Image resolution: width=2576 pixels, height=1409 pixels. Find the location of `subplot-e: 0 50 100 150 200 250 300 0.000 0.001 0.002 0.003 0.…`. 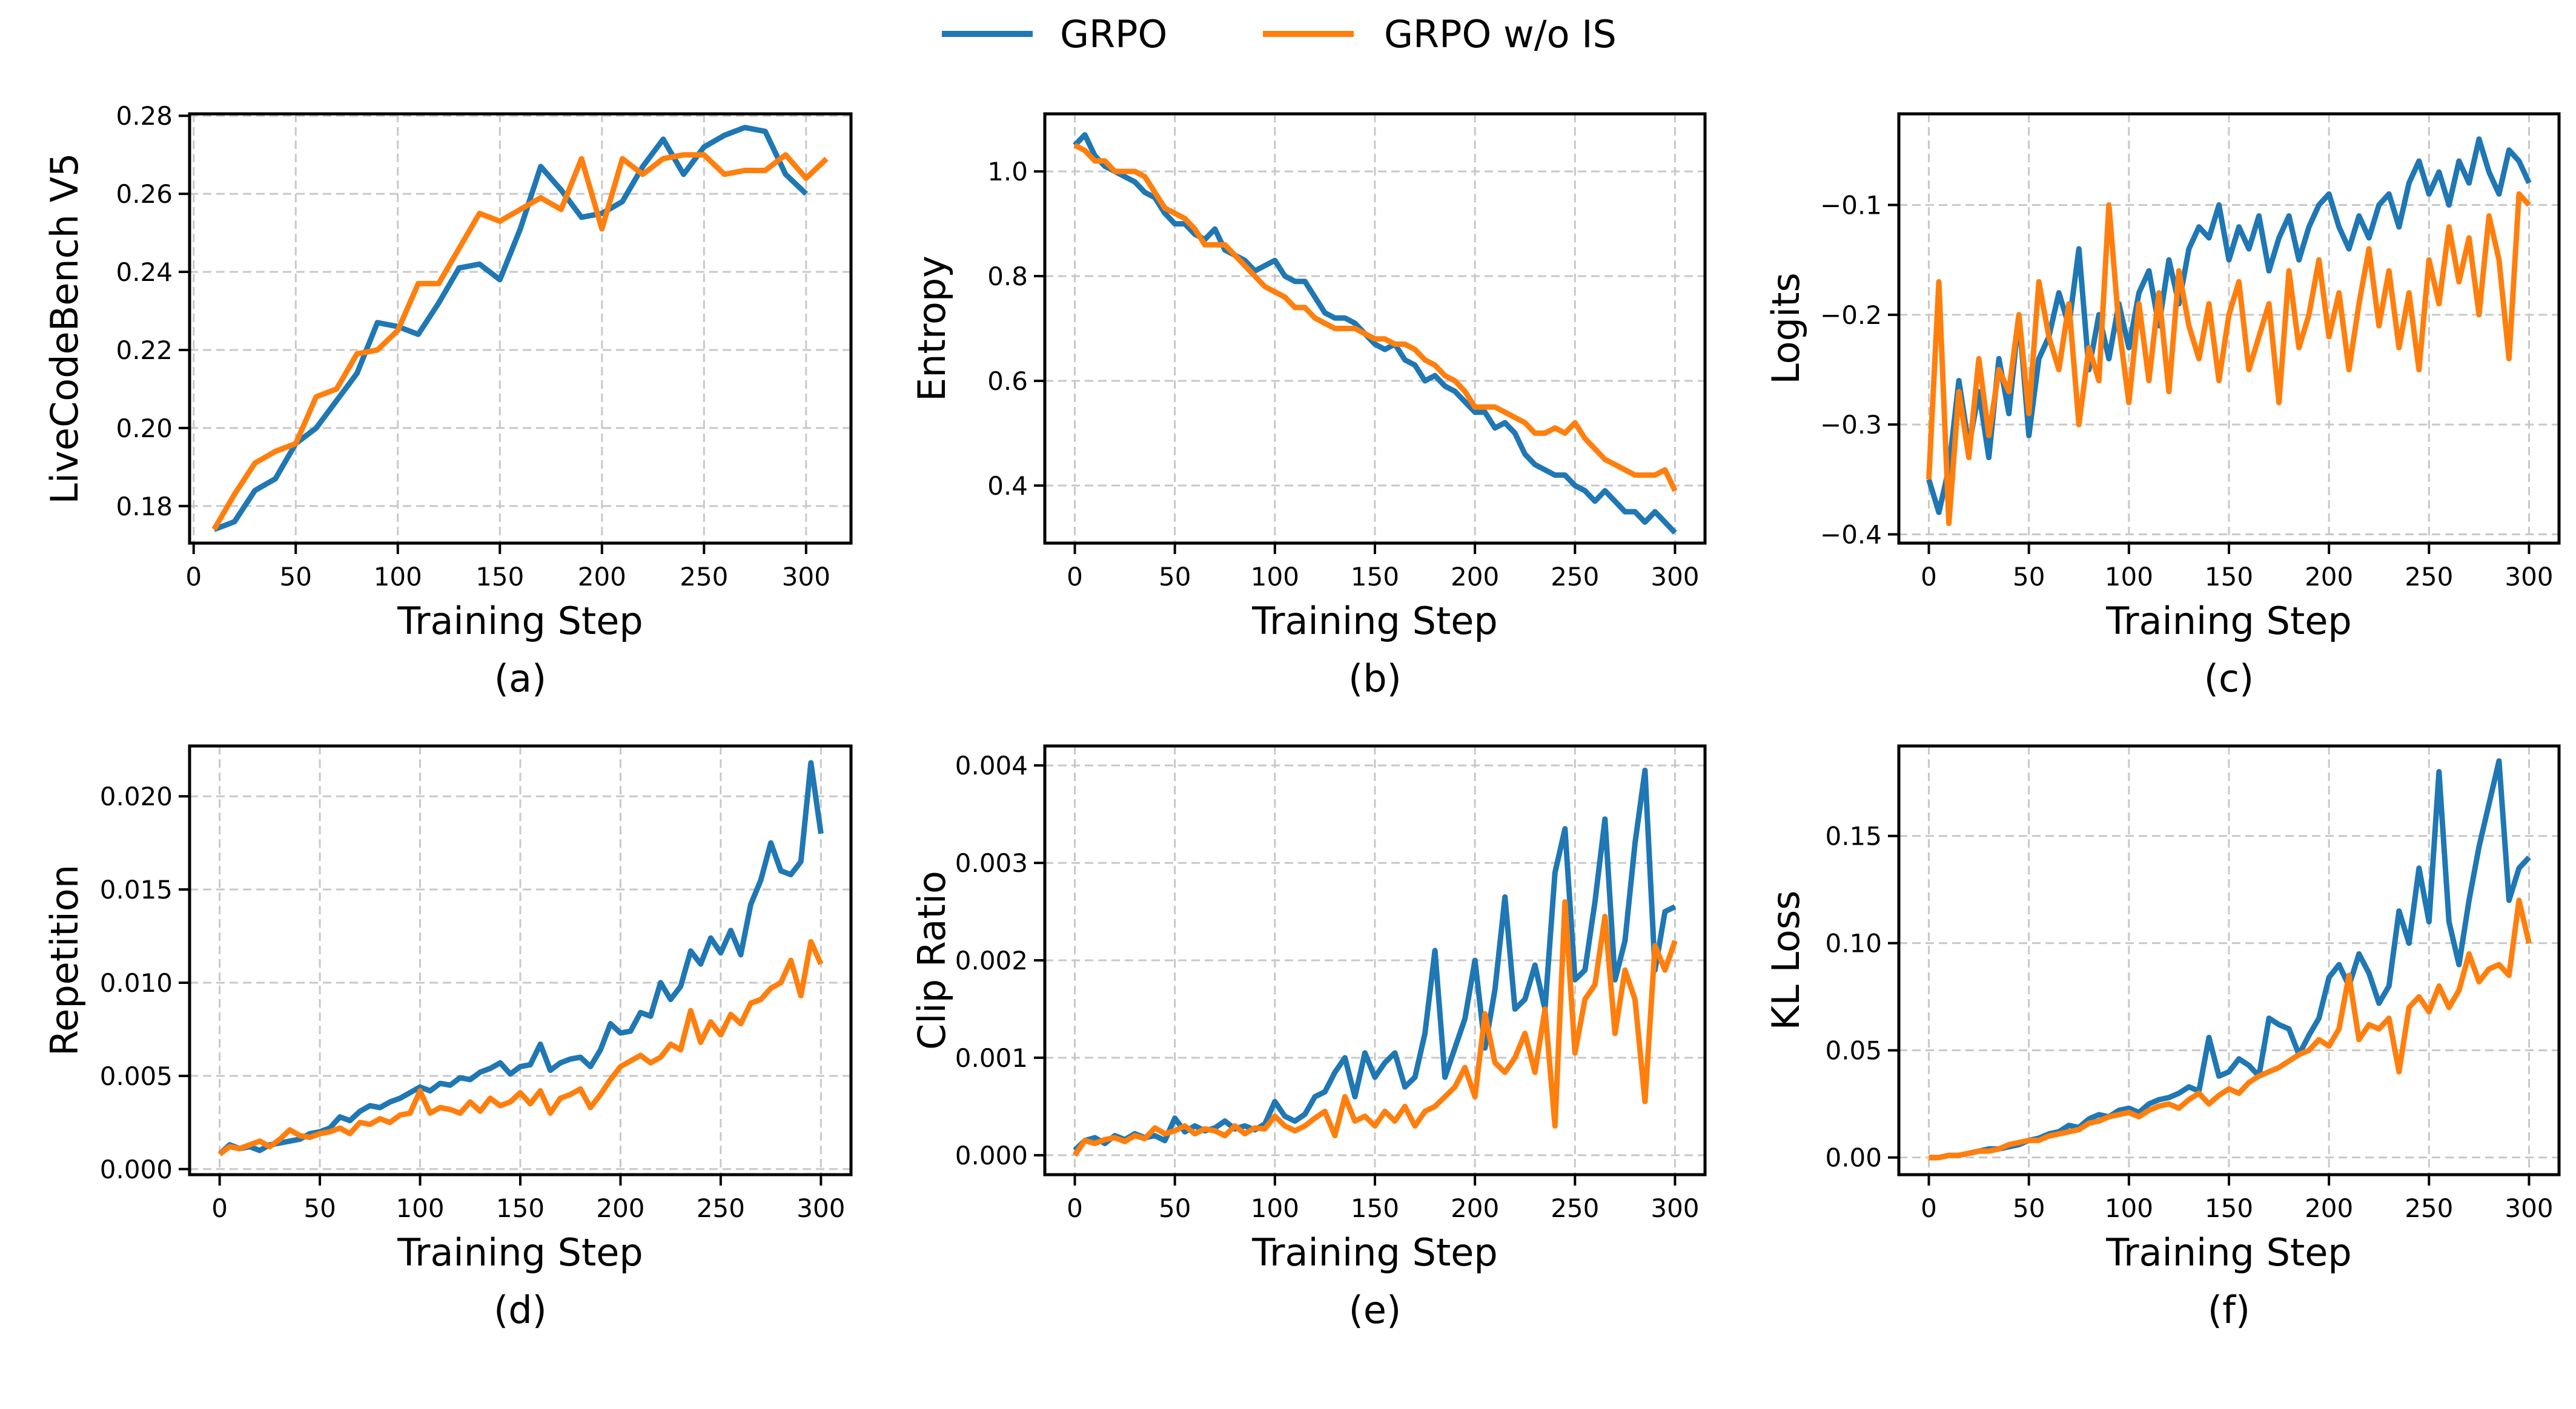

subplot-e: 0 50 100 150 200 250 300 0.000 0.001 0.002 0.003 0.… is located at coordinates (1308, 1038).